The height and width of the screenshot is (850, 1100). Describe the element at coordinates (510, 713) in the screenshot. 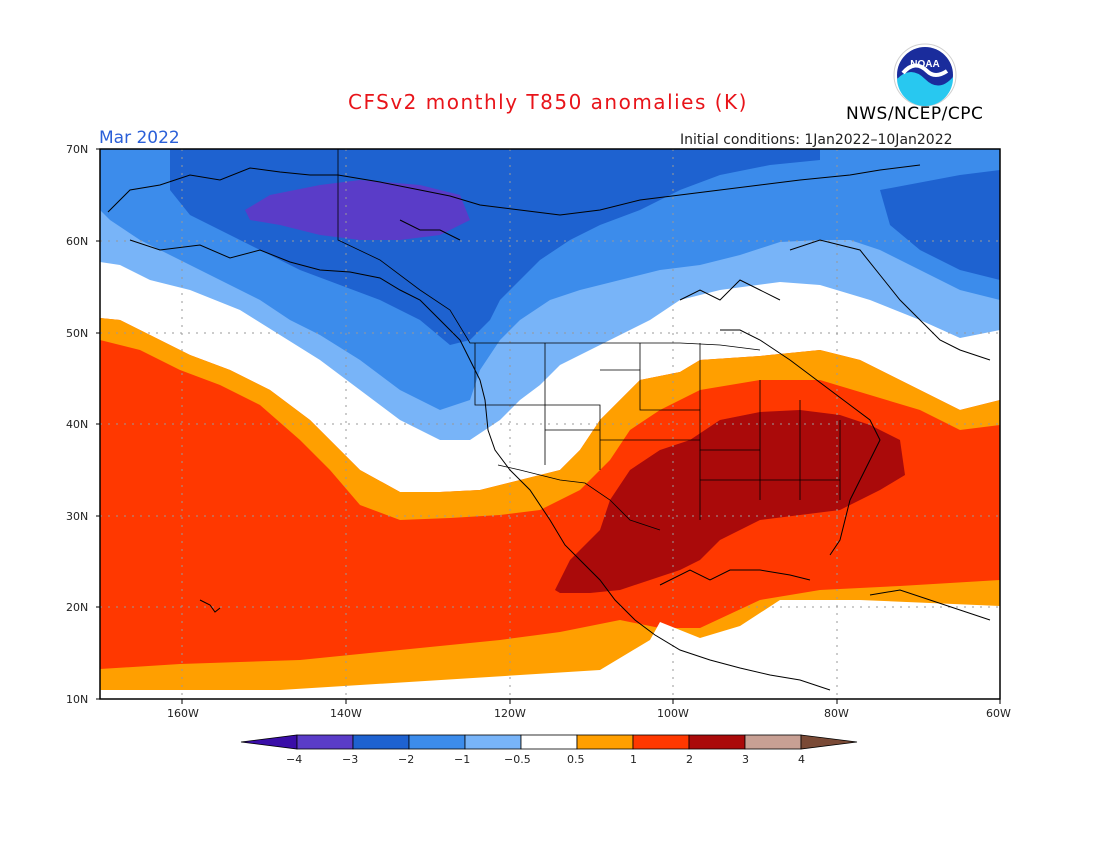

I see `lon-label: 120W` at that location.